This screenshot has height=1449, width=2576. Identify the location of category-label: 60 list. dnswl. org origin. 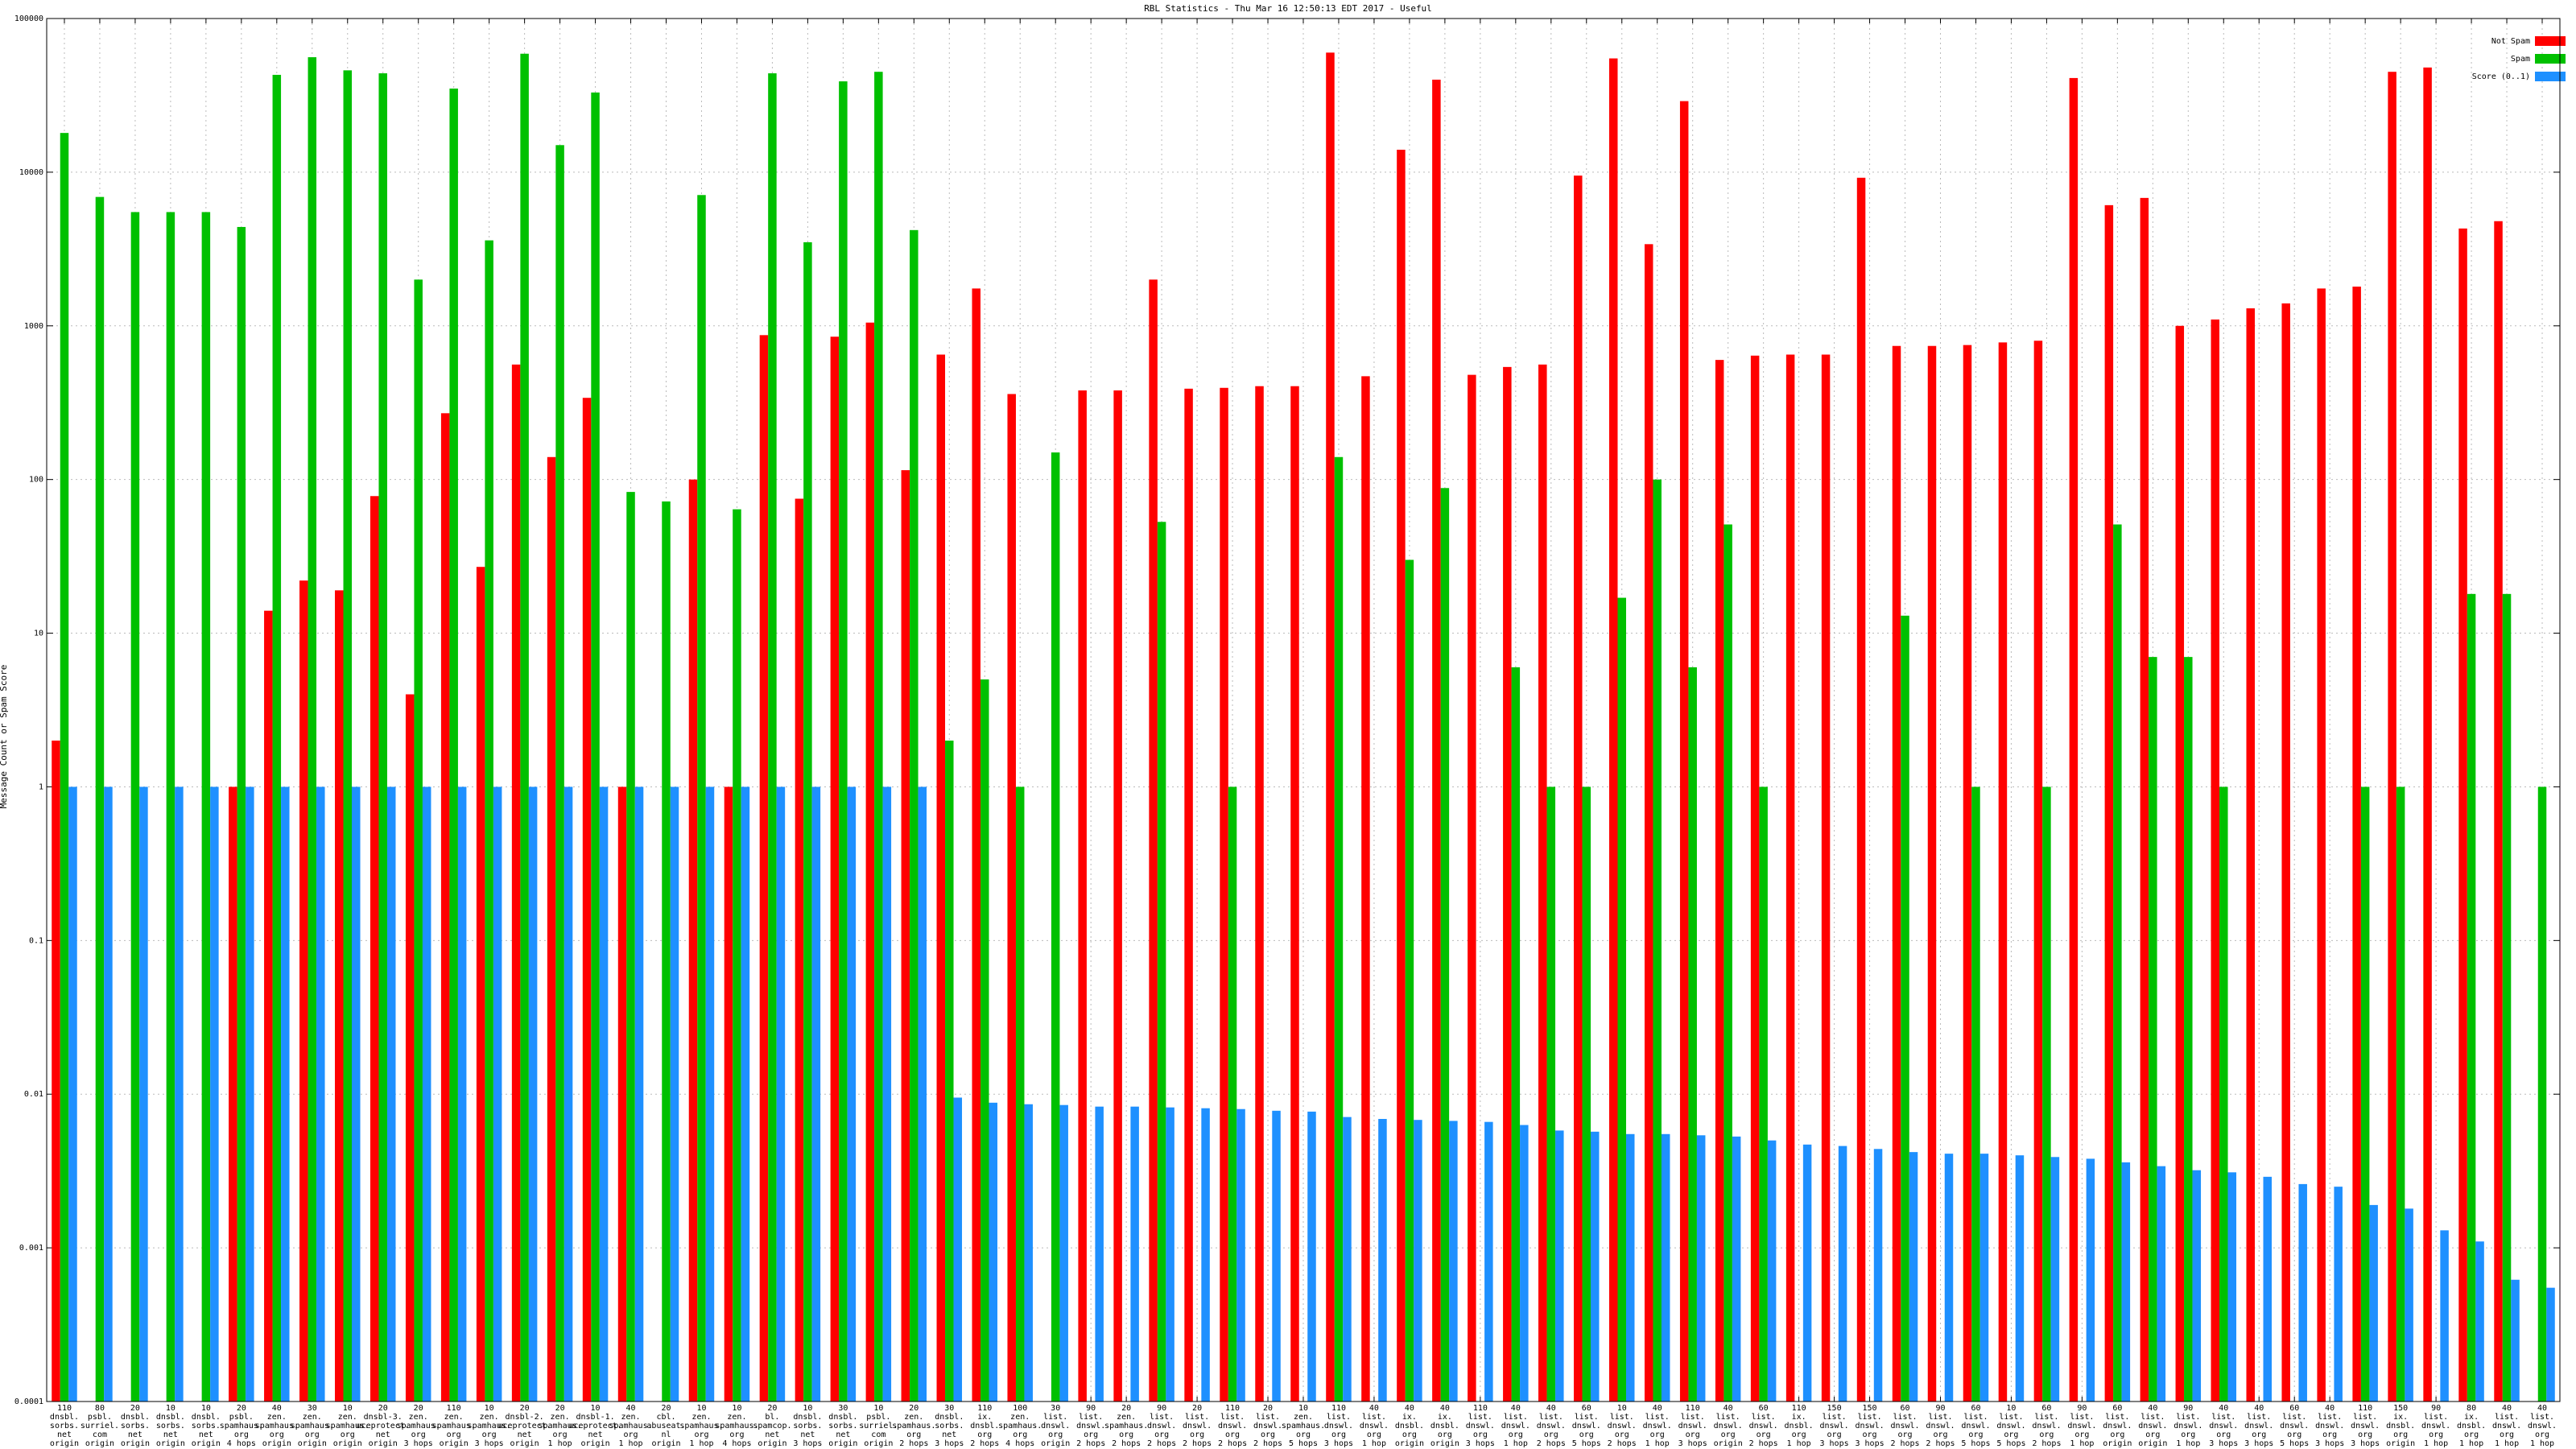
(2117, 1426).